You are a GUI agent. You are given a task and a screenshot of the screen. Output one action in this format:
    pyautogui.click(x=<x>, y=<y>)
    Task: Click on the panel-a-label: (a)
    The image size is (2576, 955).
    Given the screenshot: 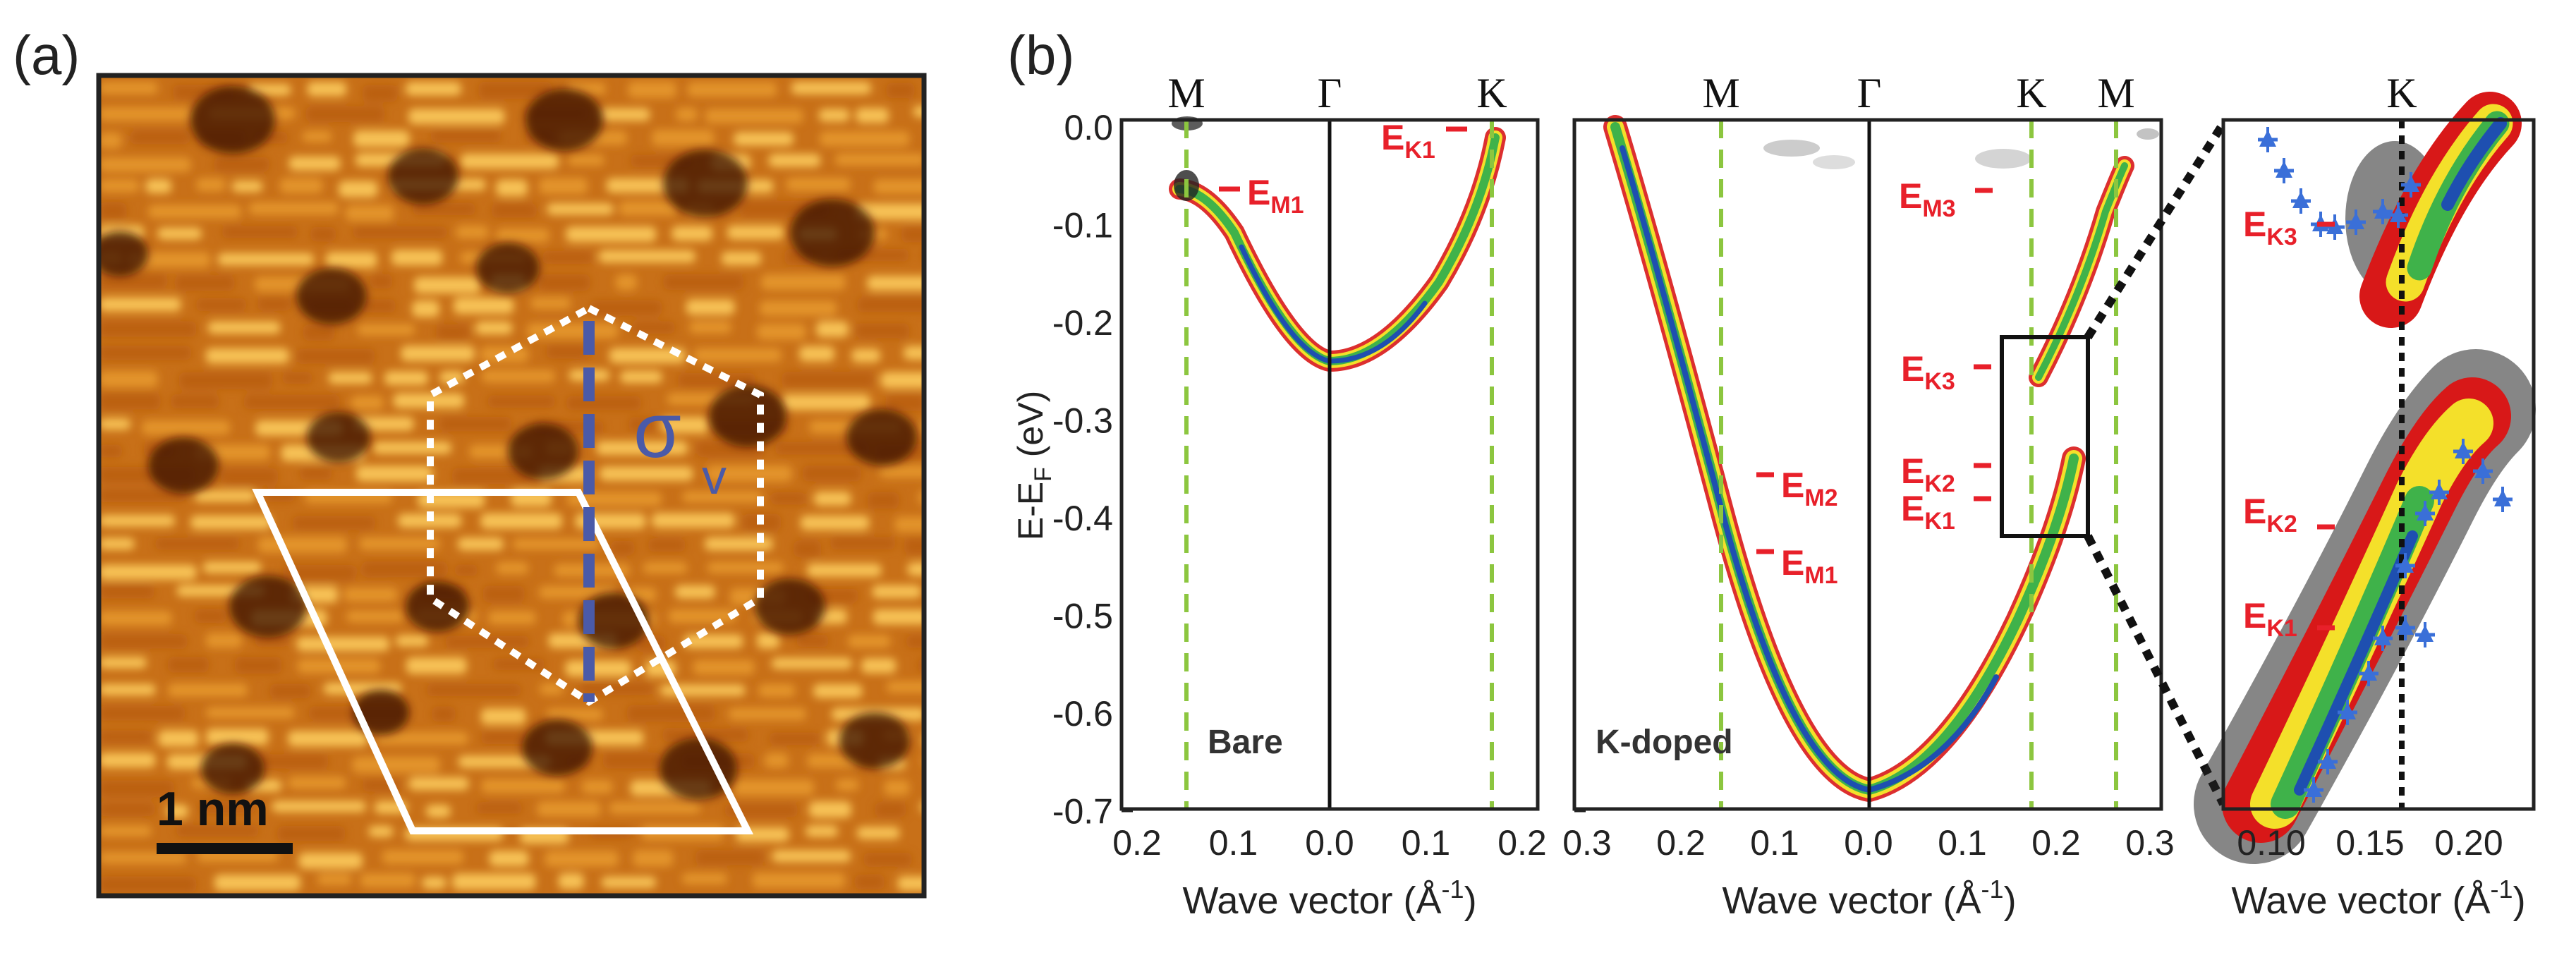 What is the action you would take?
    pyautogui.click(x=46, y=55)
    